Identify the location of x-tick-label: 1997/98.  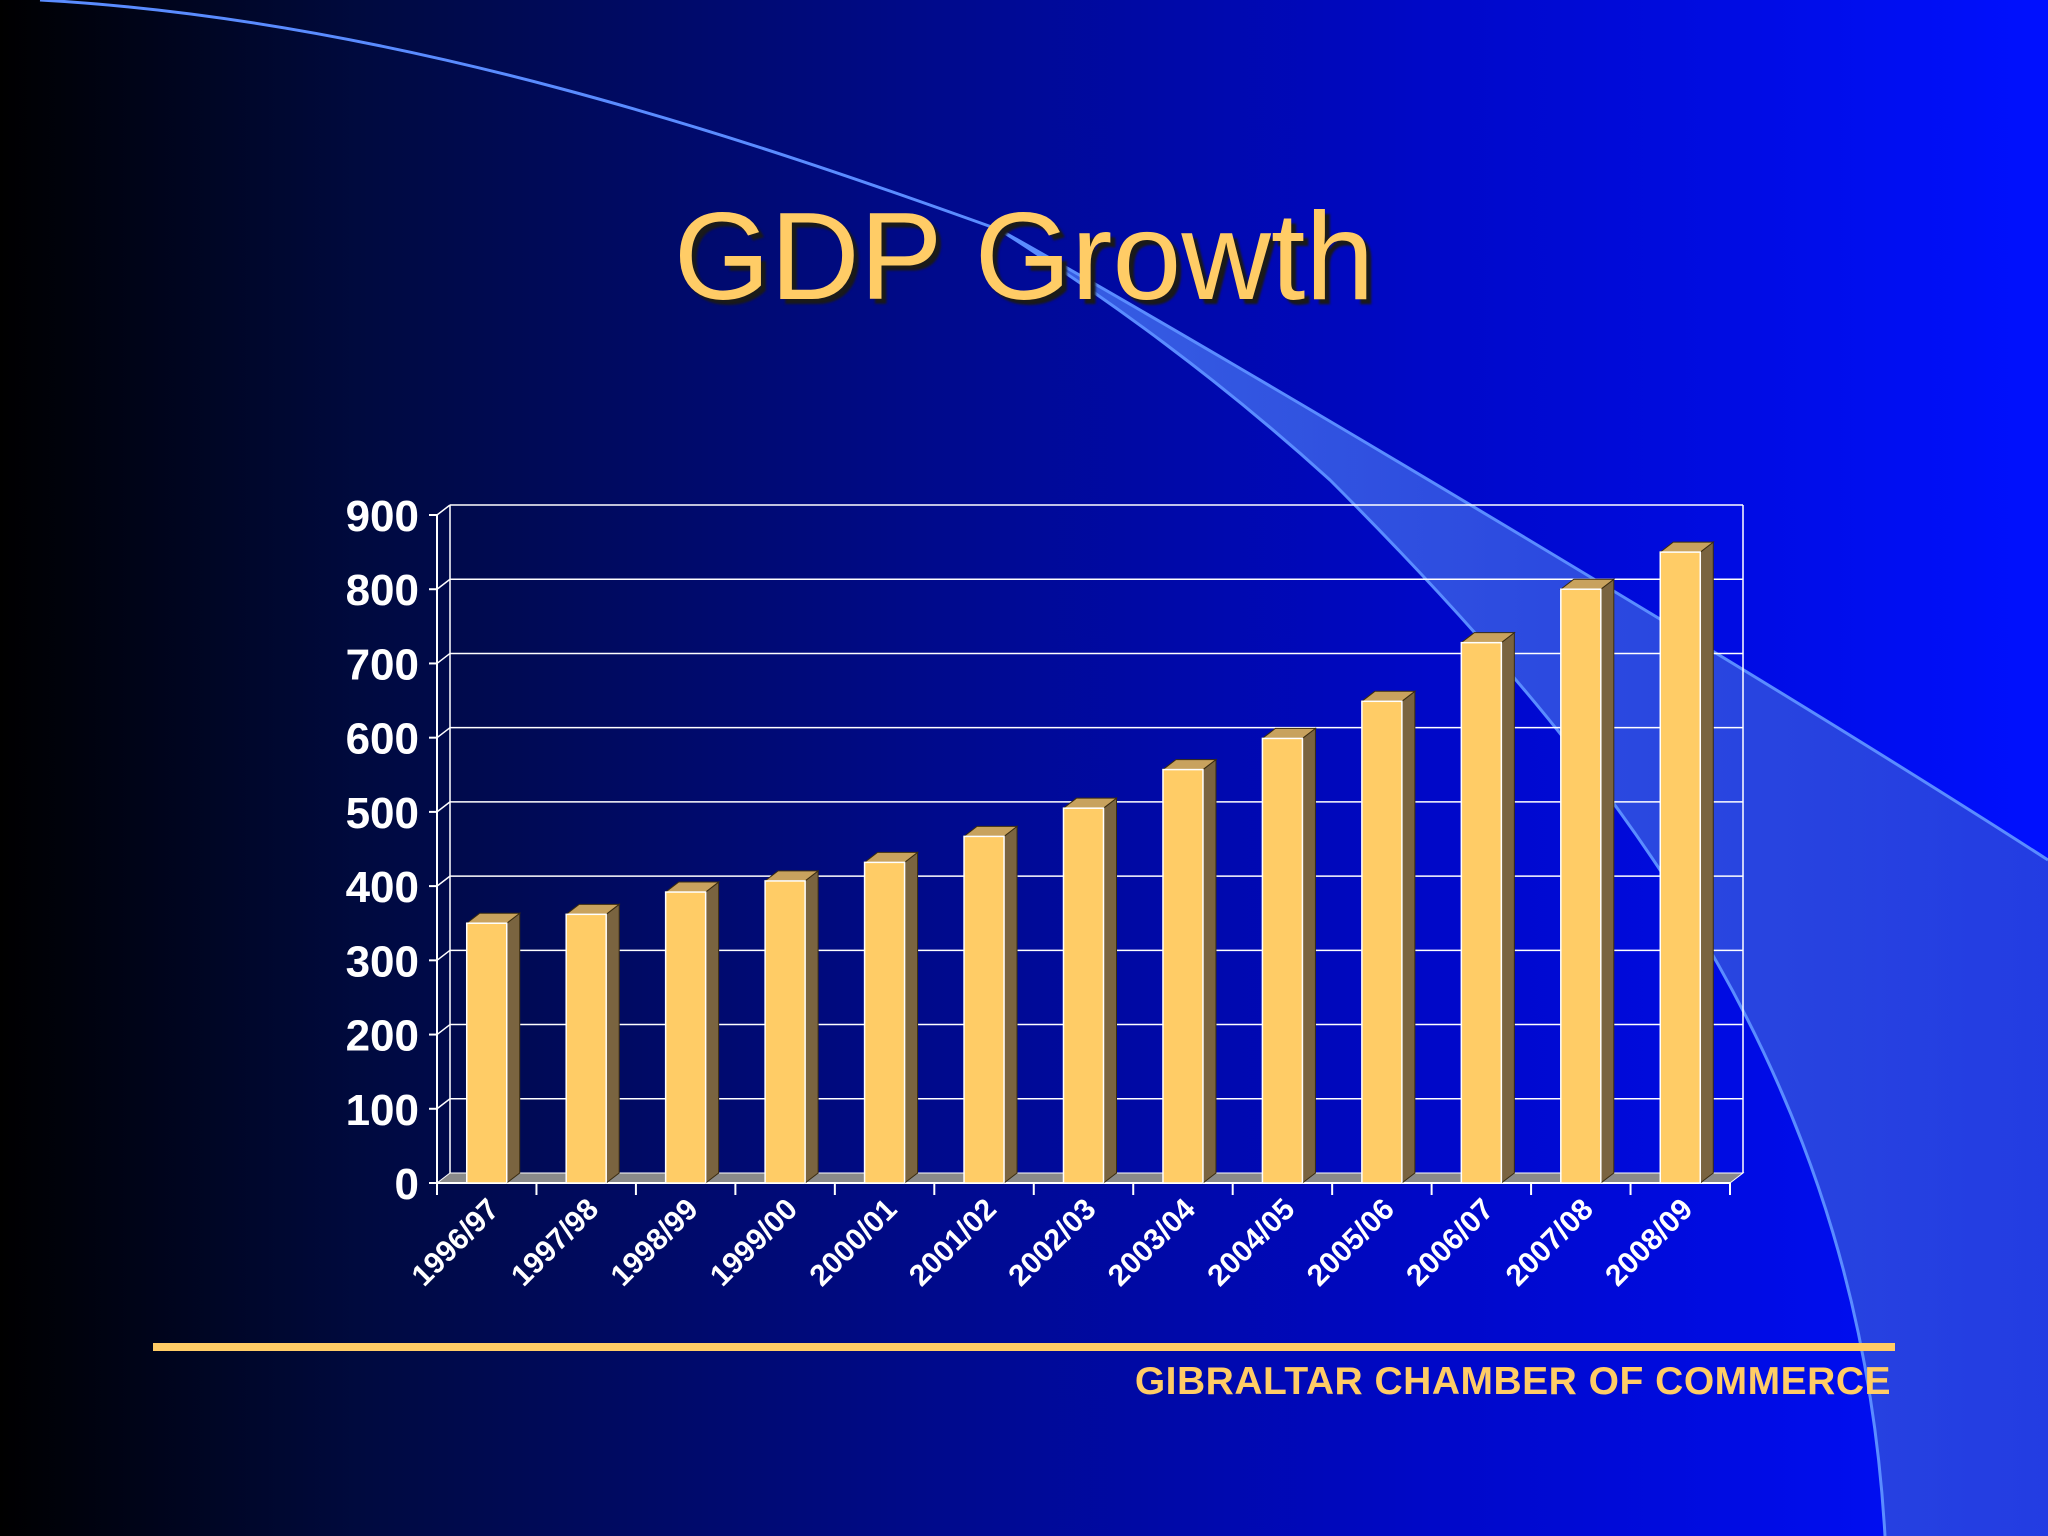
(555, 1243).